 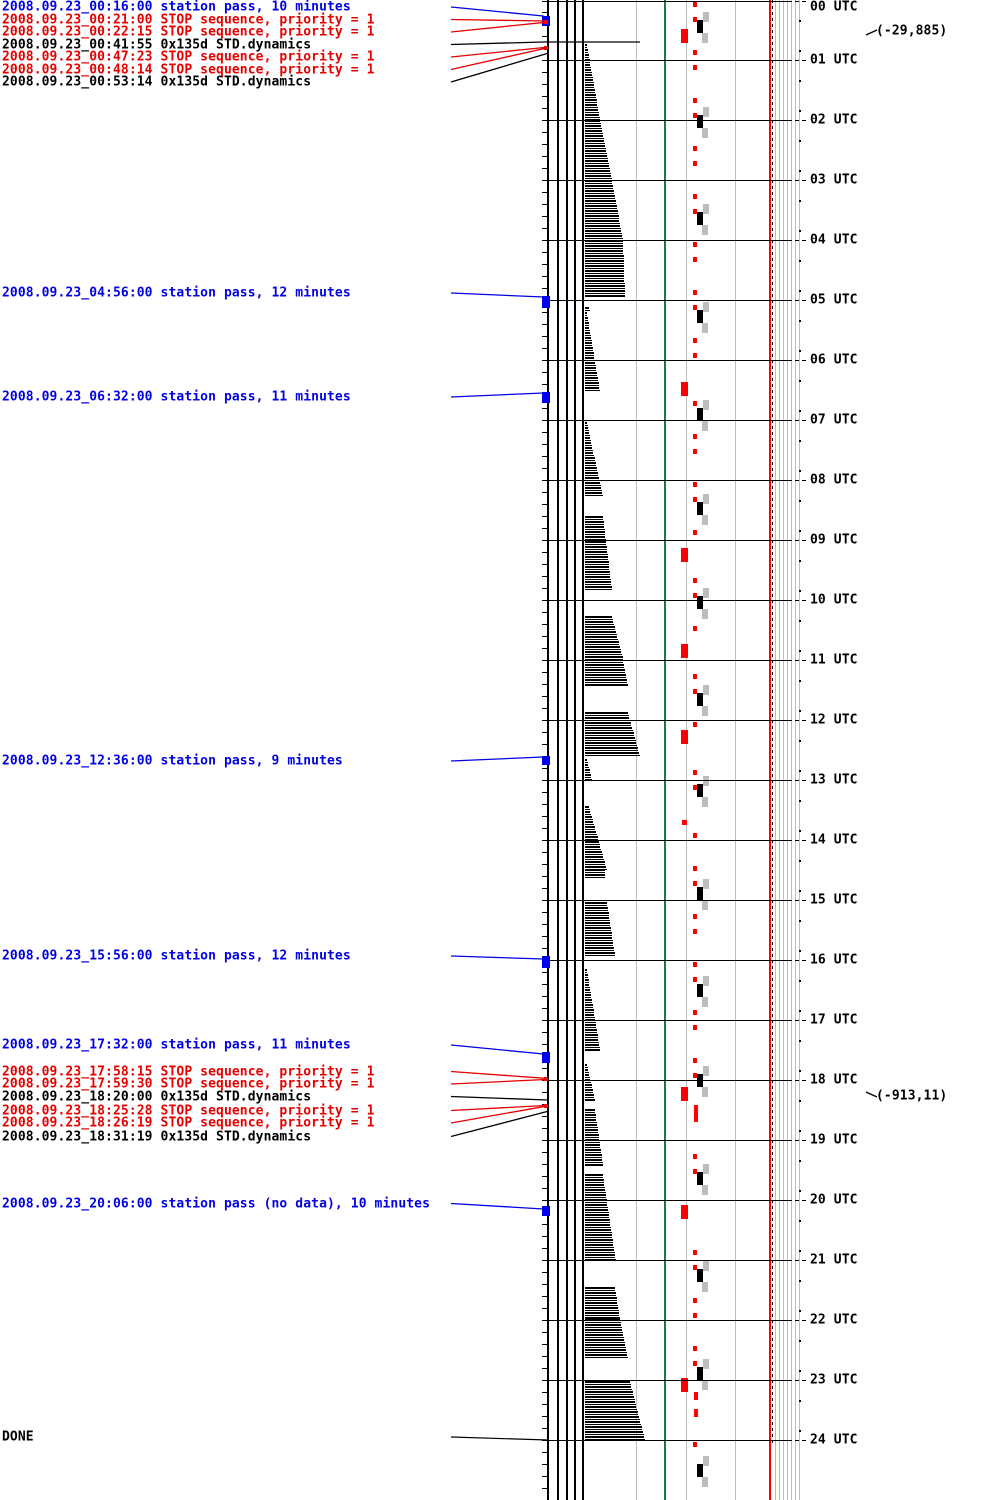 What do you see at coordinates (834, 720) in the screenshot?
I see `hour-label: 12 UTC` at bounding box center [834, 720].